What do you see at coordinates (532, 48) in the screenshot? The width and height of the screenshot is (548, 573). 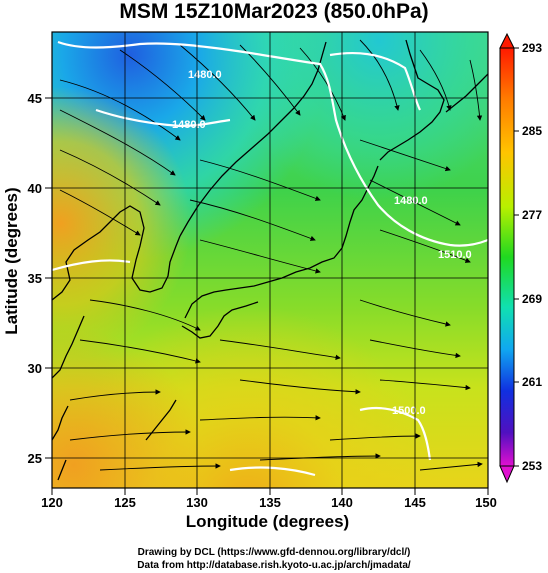 I see `colorbar-tick-label: 293` at bounding box center [532, 48].